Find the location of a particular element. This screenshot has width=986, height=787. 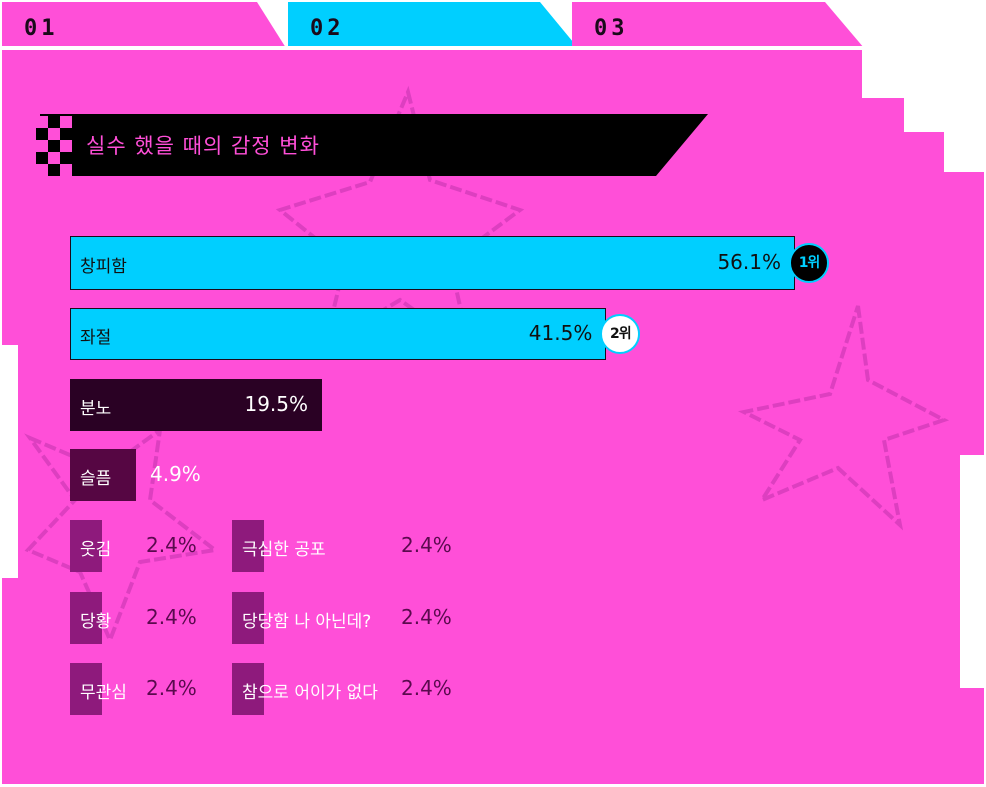

category-label: 당황 is located at coordinates (96, 622).